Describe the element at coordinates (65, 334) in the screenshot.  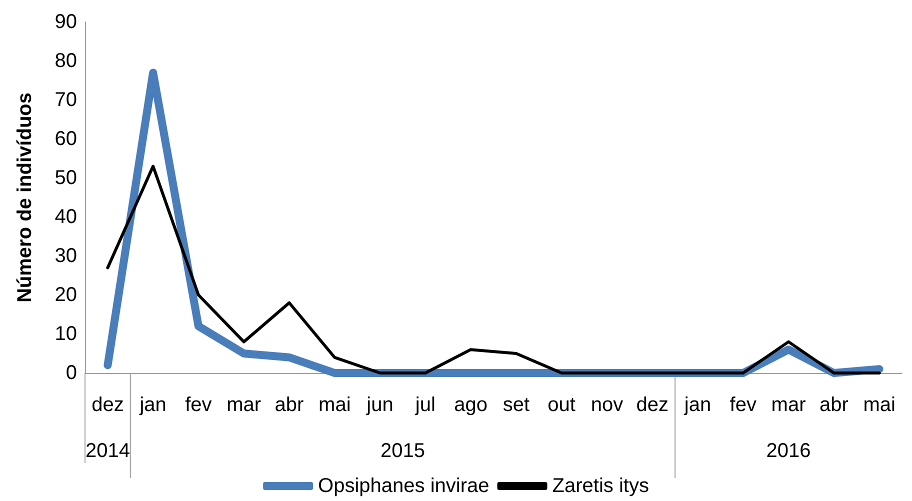
I see `y-tick-label: 10` at that location.